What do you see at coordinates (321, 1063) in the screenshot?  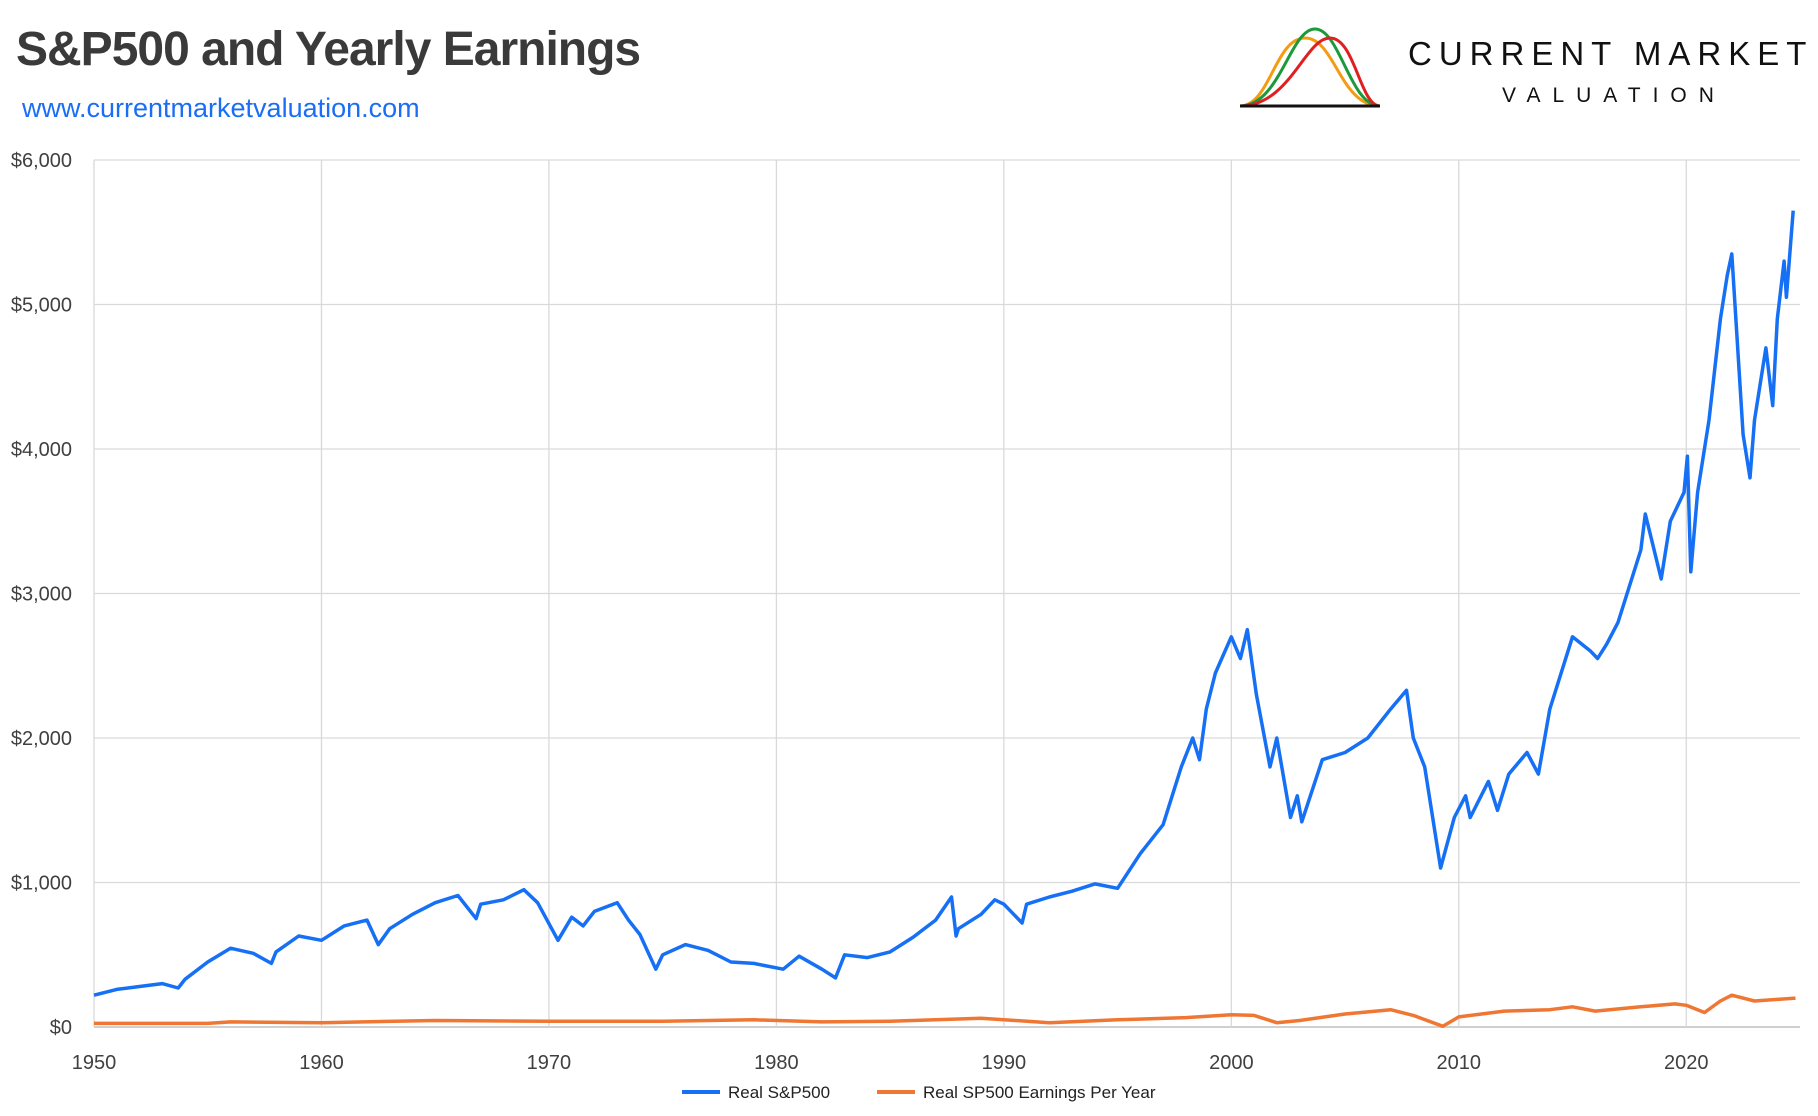 I see `x-tick-label: 1960` at bounding box center [321, 1063].